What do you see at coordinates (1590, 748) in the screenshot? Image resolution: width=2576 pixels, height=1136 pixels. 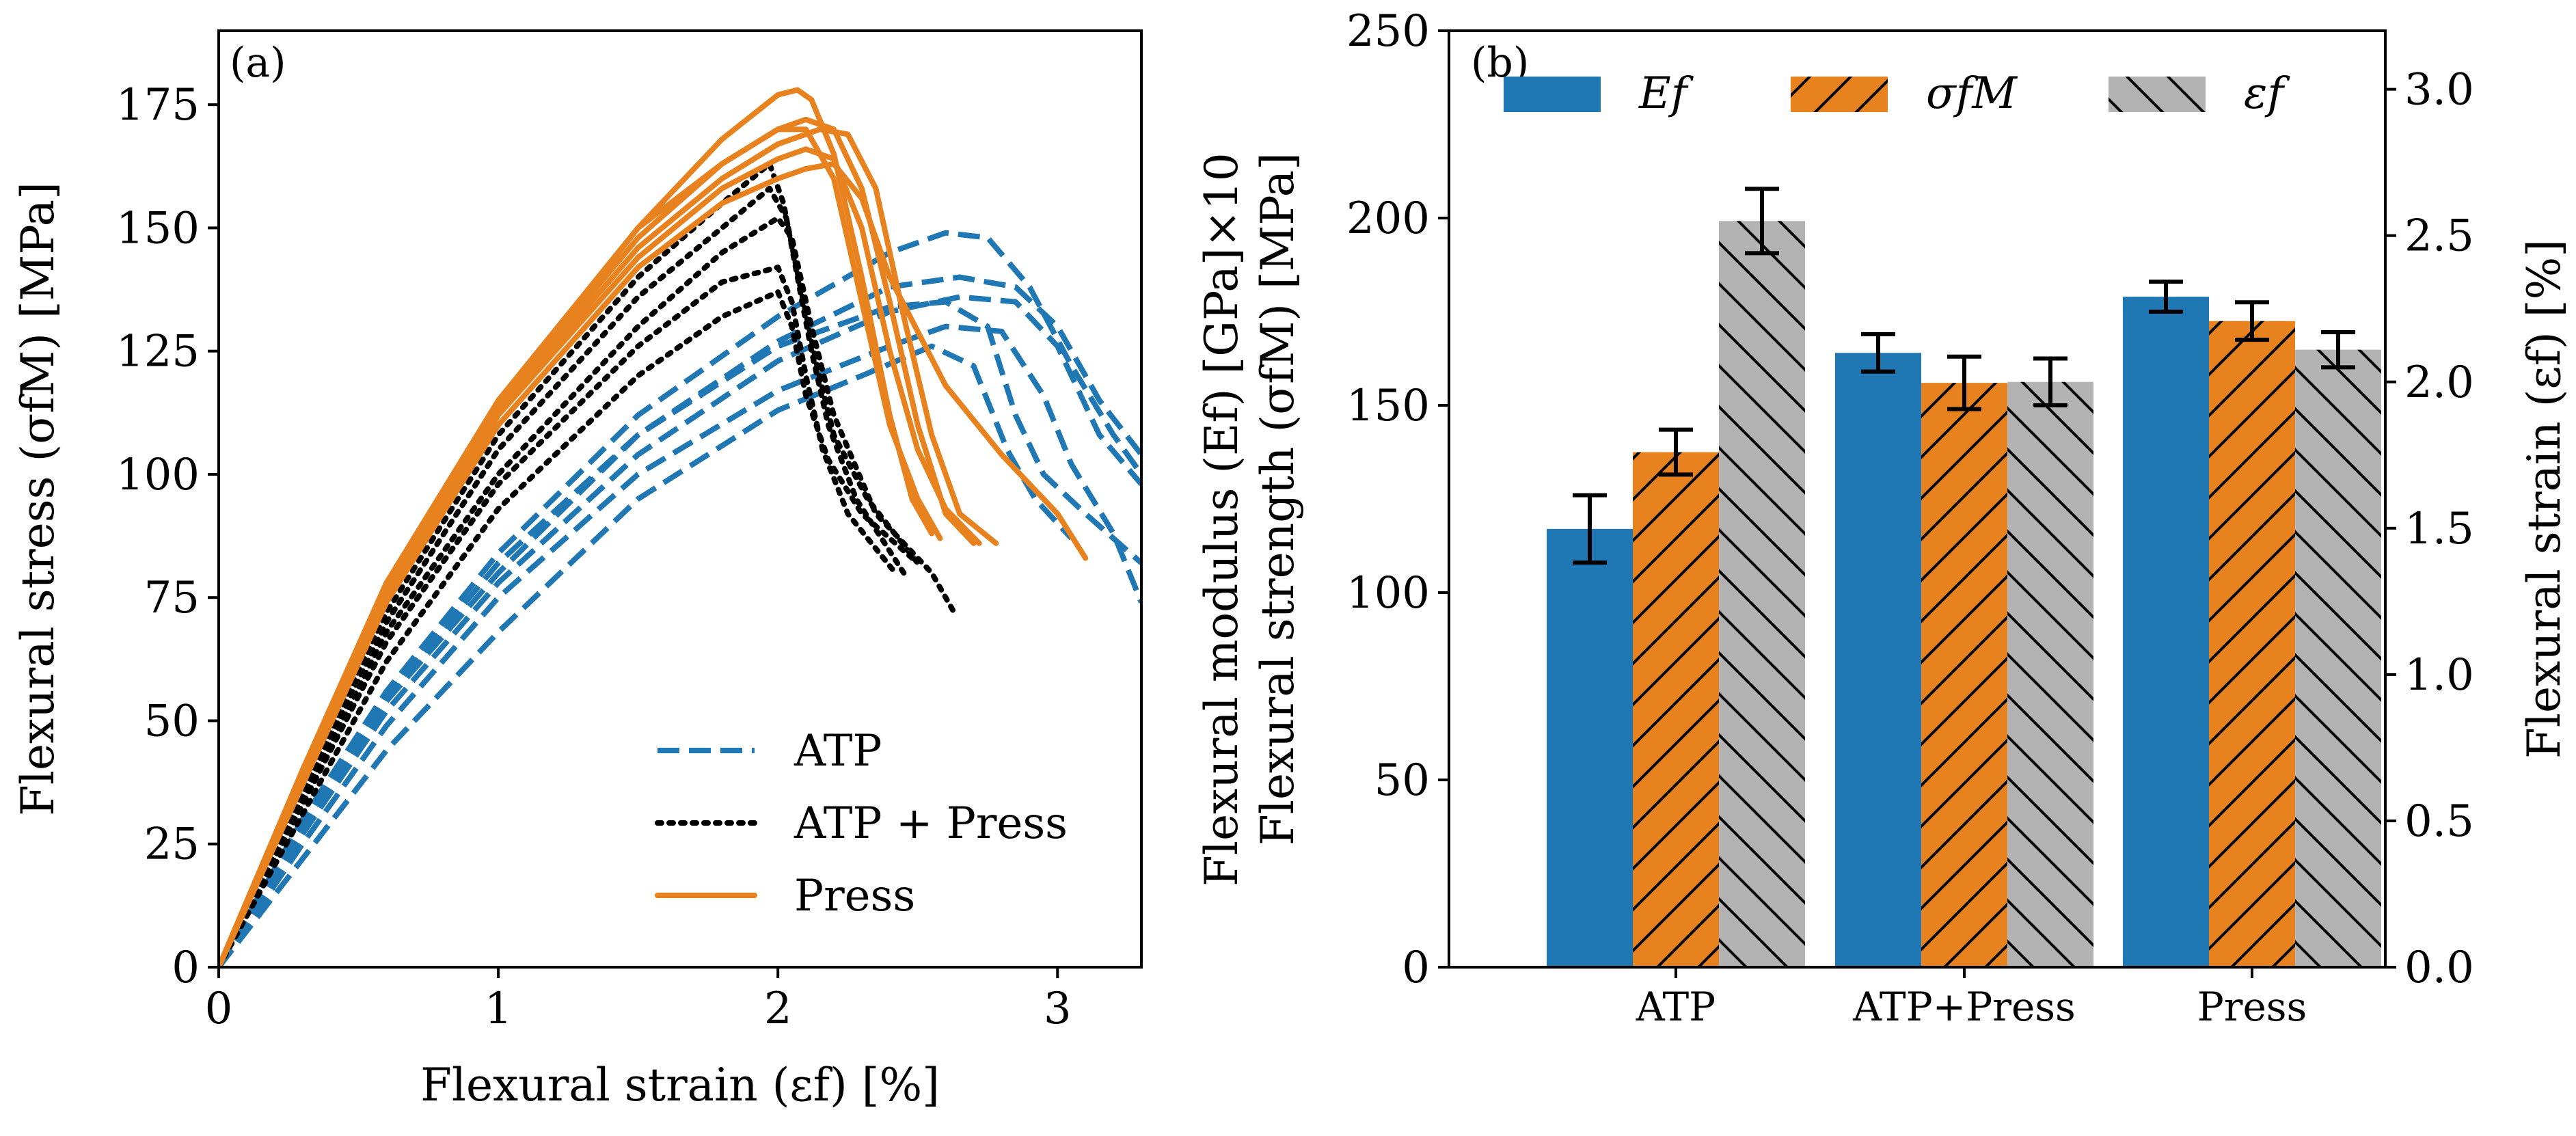 I see `bar-atp-s1` at bounding box center [1590, 748].